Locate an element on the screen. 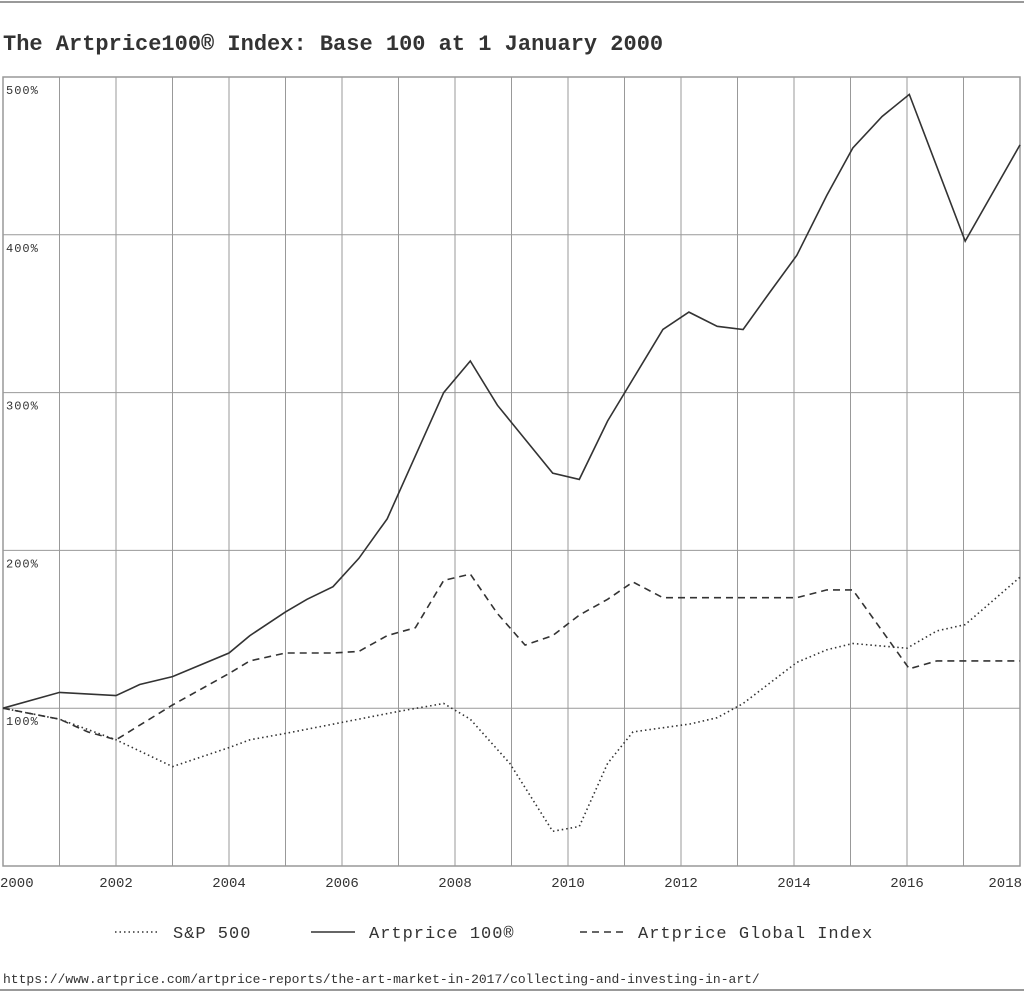  x-tick-label: 2006 is located at coordinates (342, 884).